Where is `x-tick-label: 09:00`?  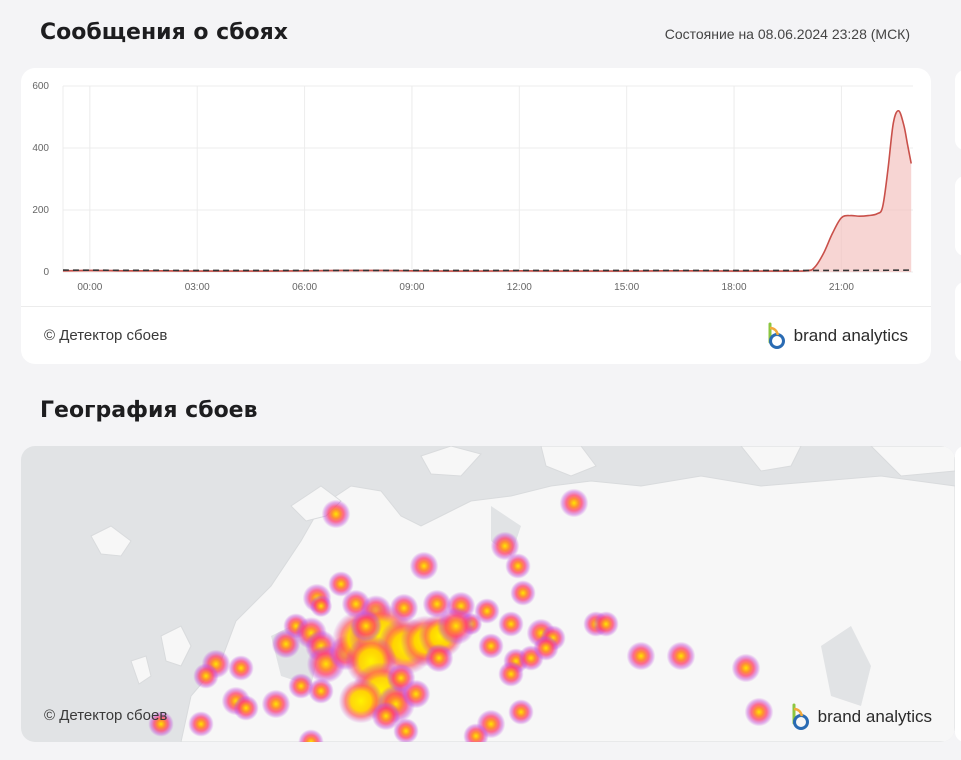 x-tick-label: 09:00 is located at coordinates (411, 287).